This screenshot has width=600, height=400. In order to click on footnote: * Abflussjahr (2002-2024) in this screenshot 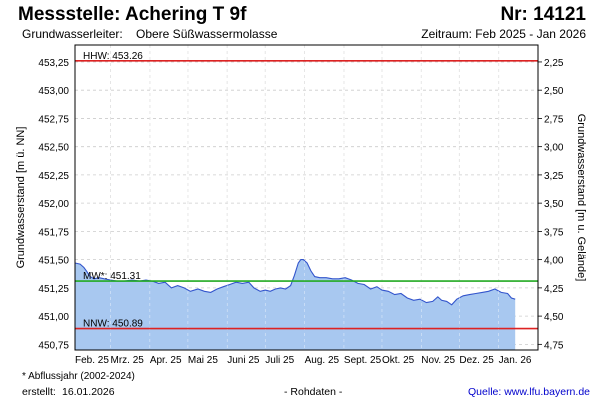, I will do `click(78, 376)`.